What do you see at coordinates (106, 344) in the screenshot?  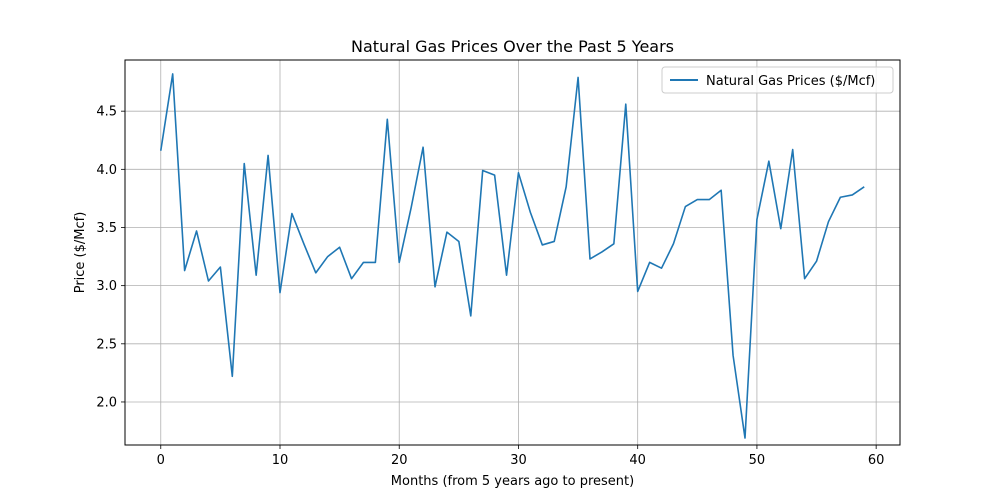 I see `y-tick-label: 2.5` at bounding box center [106, 344].